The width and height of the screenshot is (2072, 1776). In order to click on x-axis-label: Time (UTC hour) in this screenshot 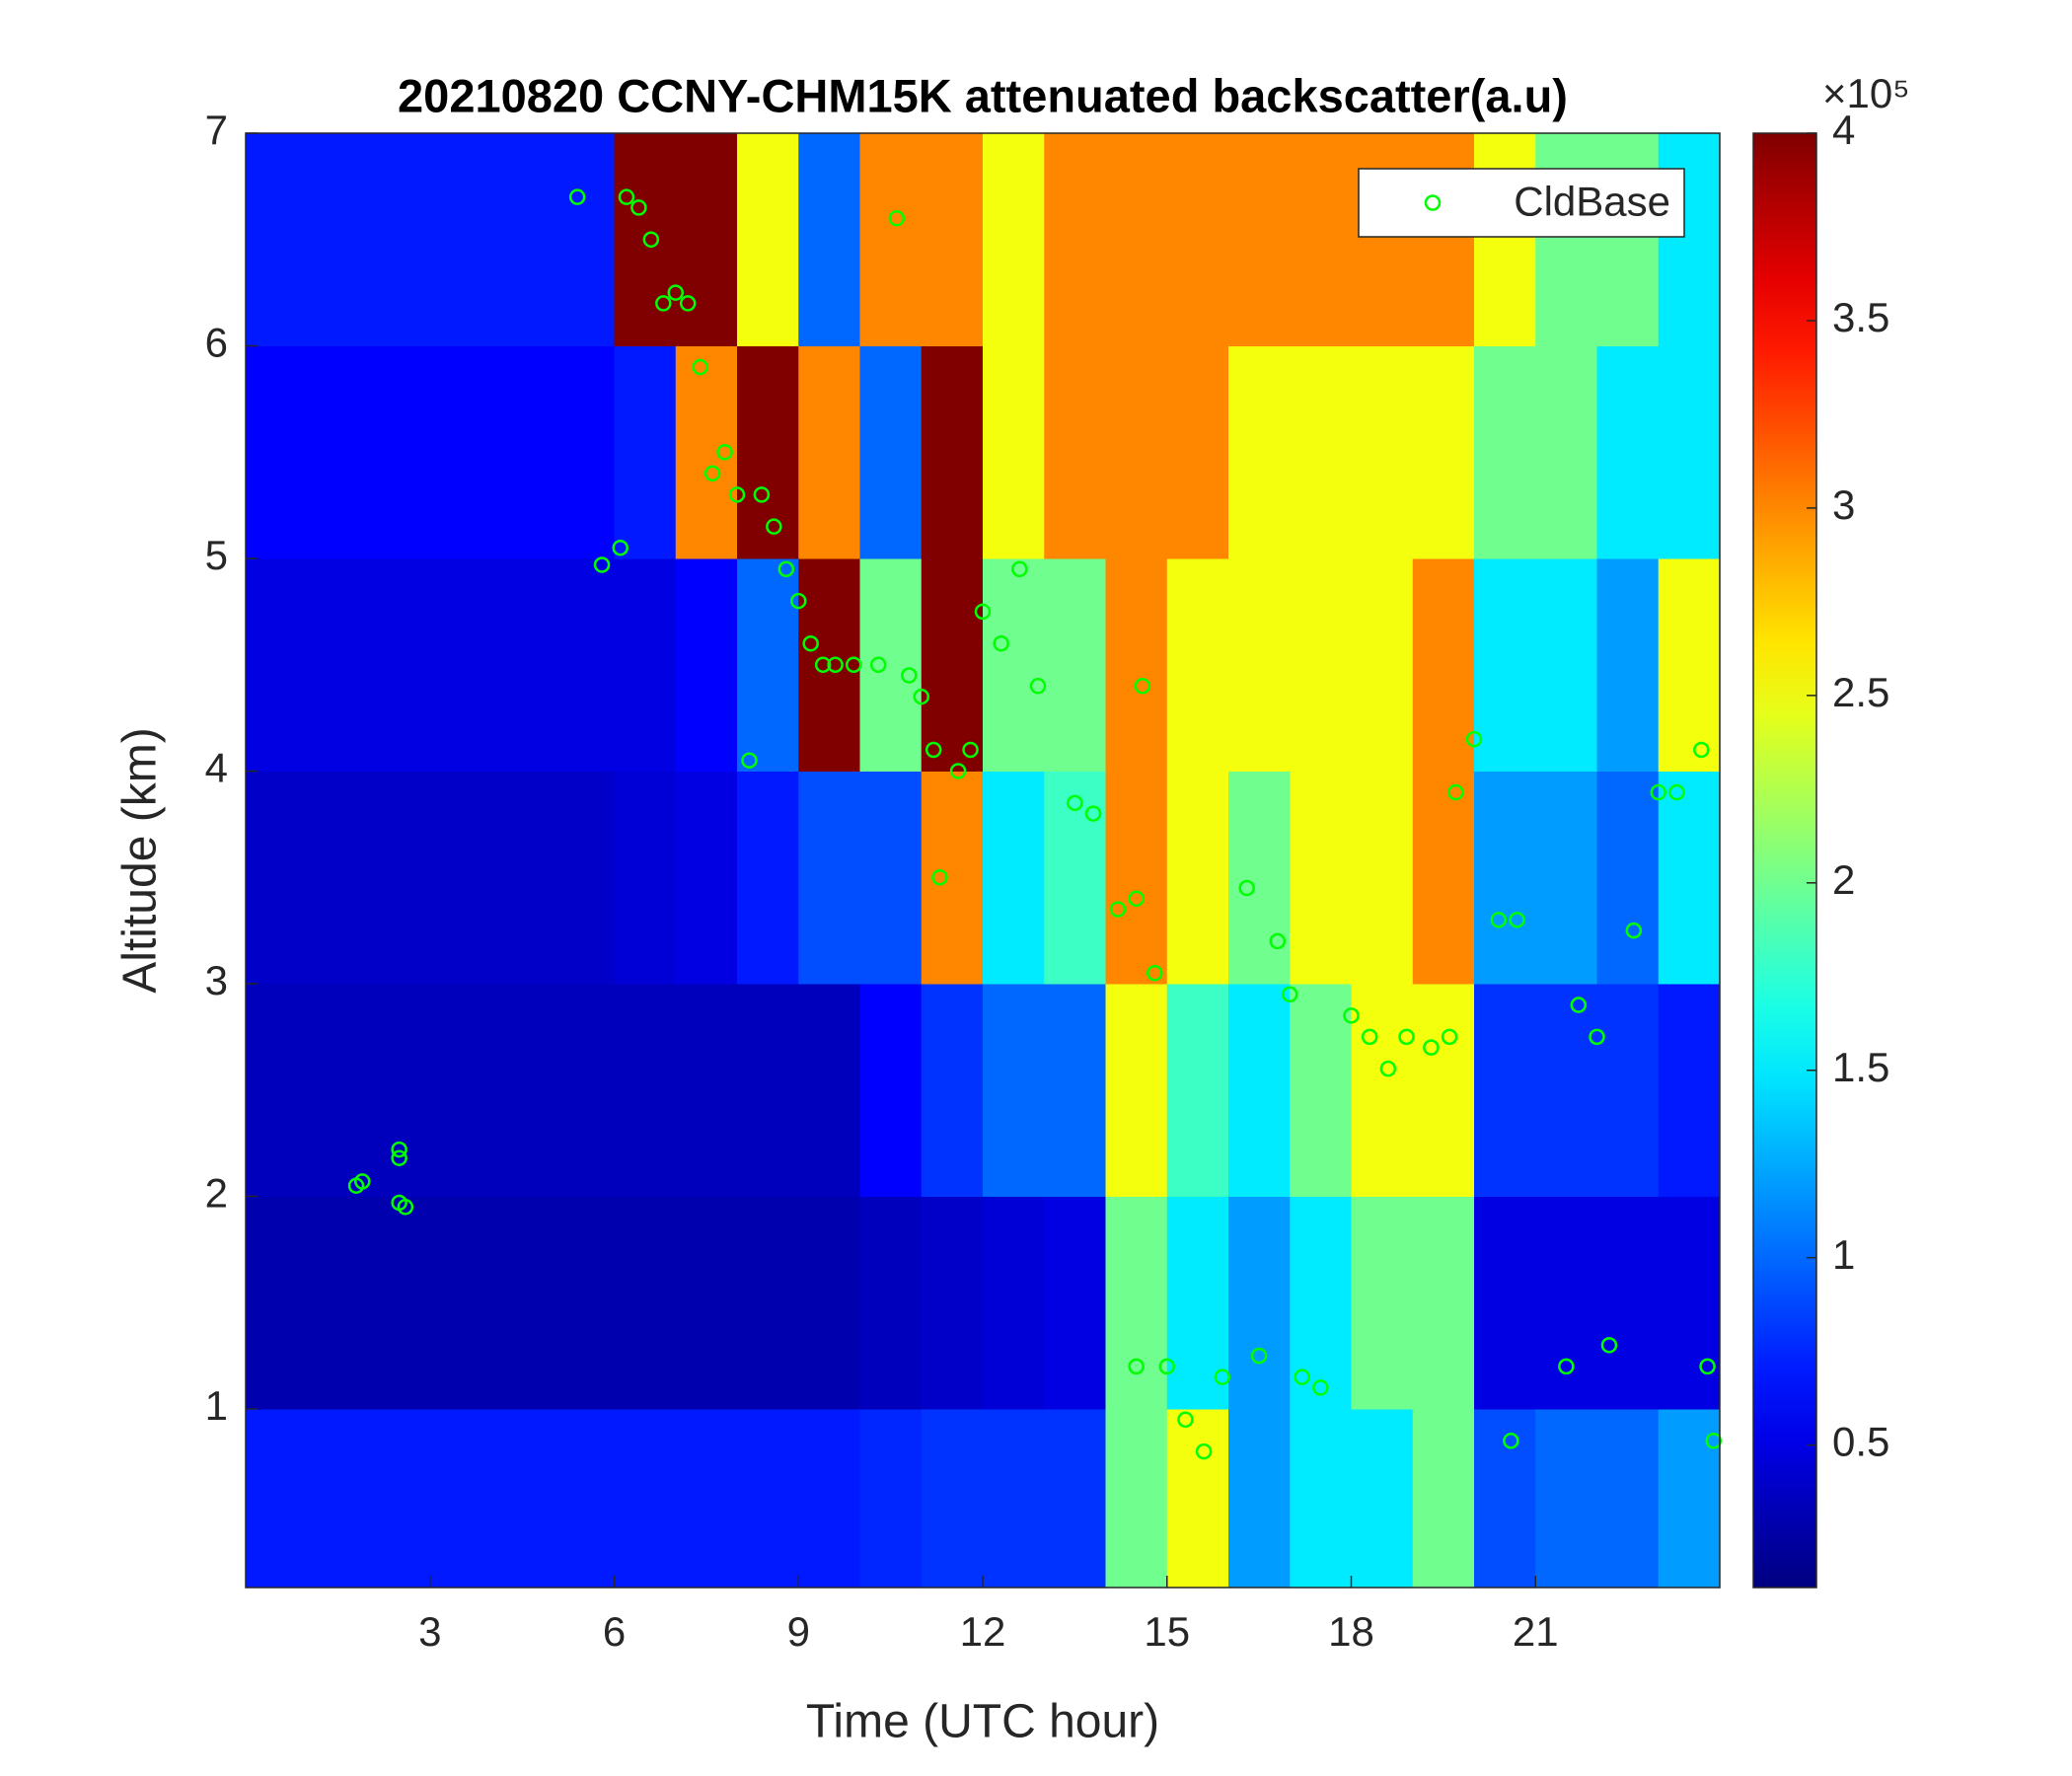, I will do `click(983, 1722)`.